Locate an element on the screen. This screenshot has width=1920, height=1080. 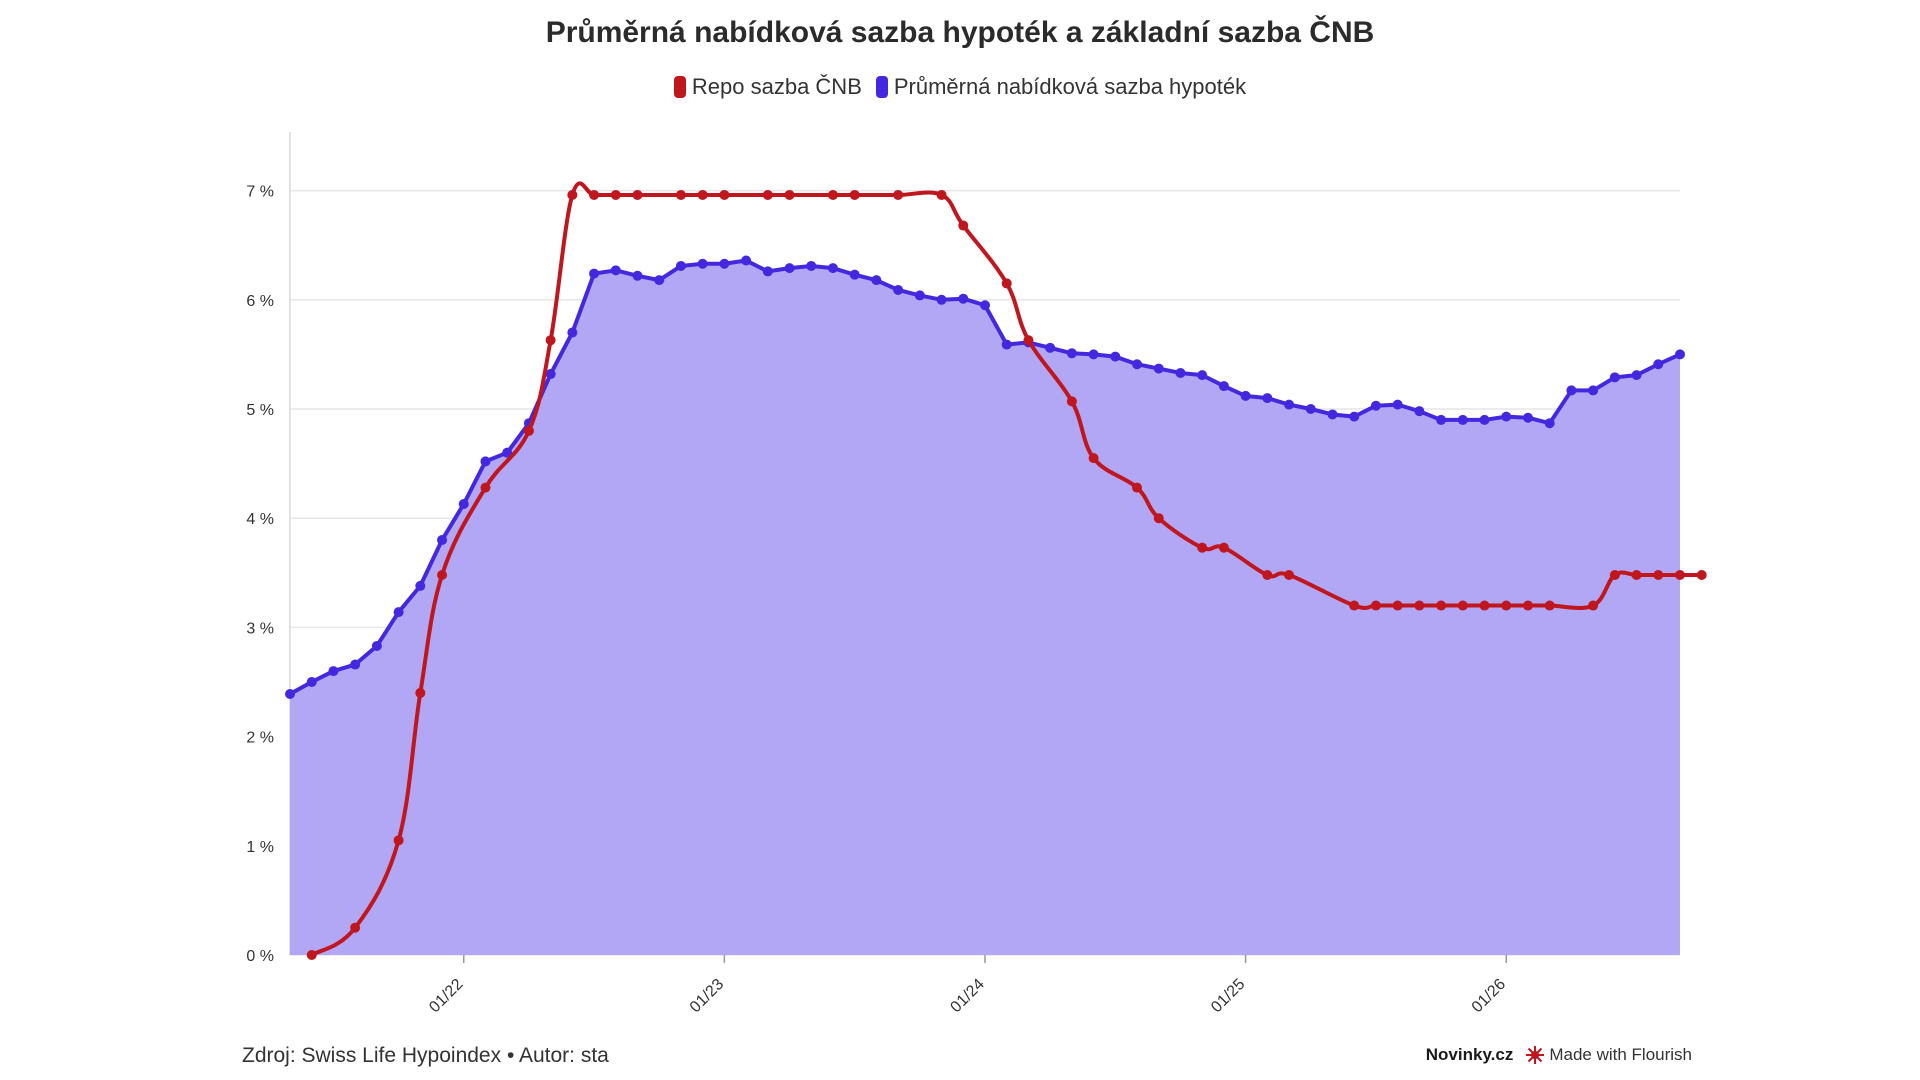
y-tick-label: 7 % is located at coordinates (260, 192).